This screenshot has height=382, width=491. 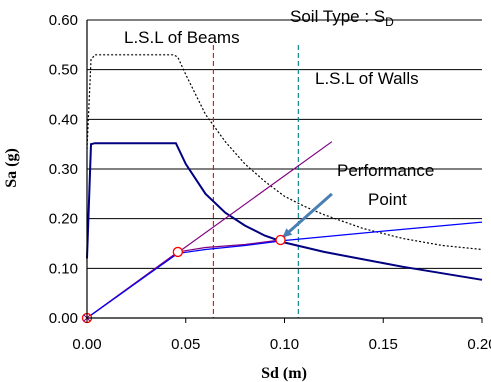 What do you see at coordinates (287, 233) in the screenshot?
I see `performance-point-arrowhead` at bounding box center [287, 233].